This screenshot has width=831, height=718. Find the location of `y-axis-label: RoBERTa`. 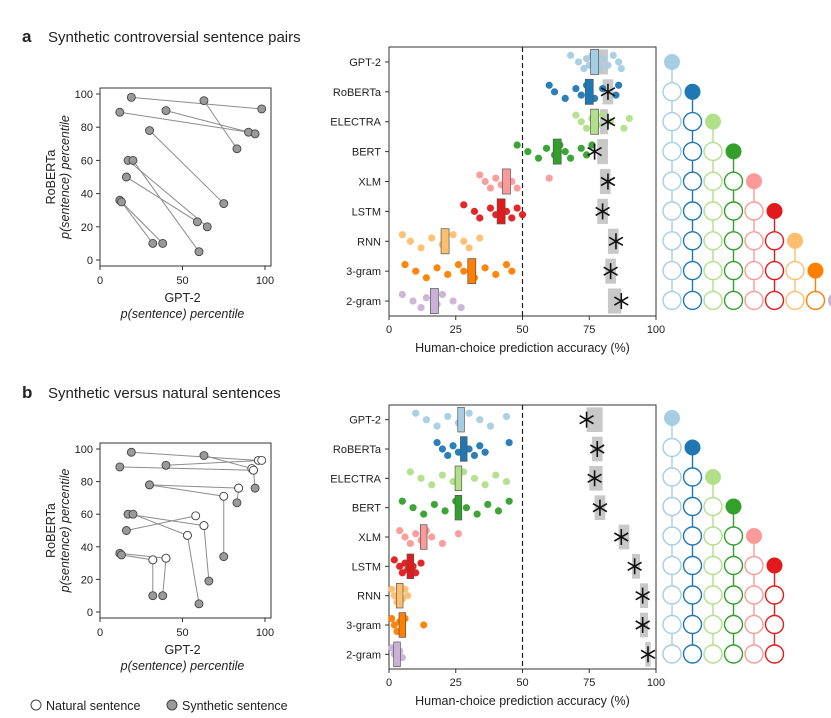

y-axis-label: RoBERTa is located at coordinates (51, 530).